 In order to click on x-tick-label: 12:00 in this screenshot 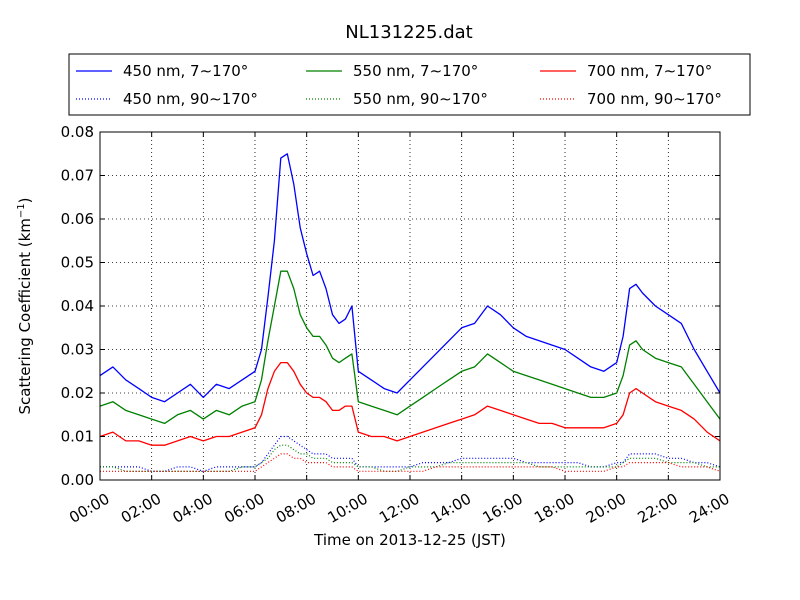, I will do `click(399, 508)`.